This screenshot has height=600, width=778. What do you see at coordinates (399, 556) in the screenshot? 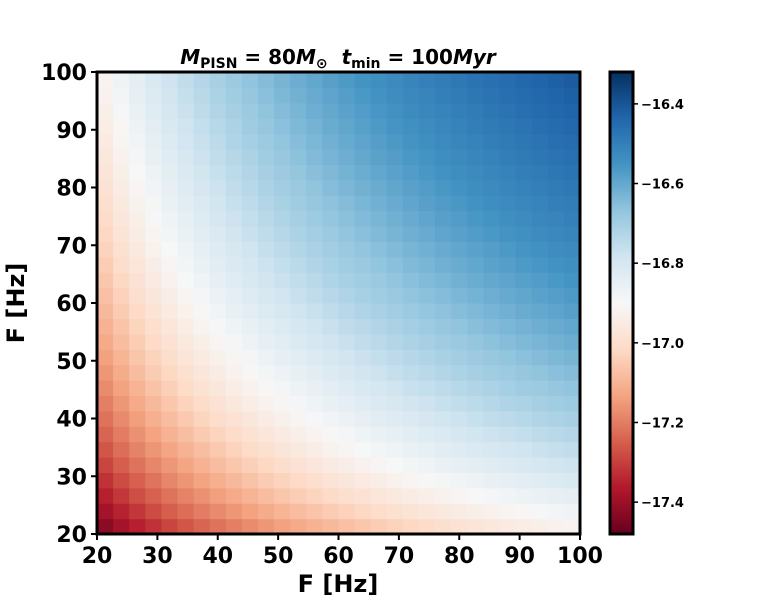
I see `x-tick-label: 70` at bounding box center [399, 556].